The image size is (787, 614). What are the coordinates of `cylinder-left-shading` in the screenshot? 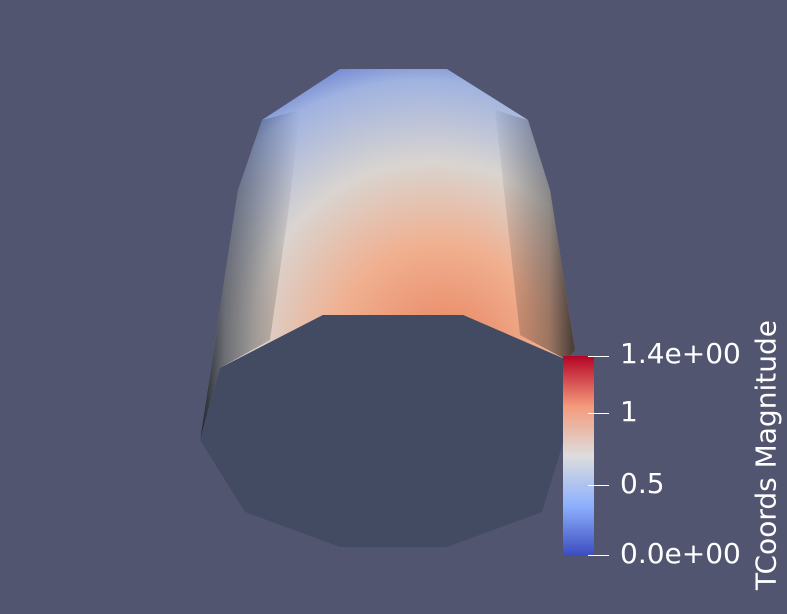 It's located at (250, 275).